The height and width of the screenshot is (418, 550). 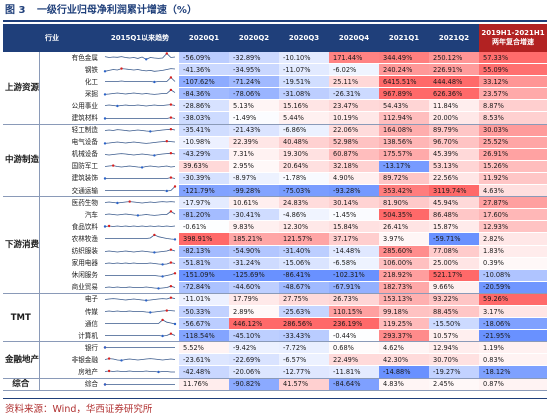 What do you see at coordinates (454, 58) in the screenshot?
I see `value-cell: 250.12%` at bounding box center [454, 58].